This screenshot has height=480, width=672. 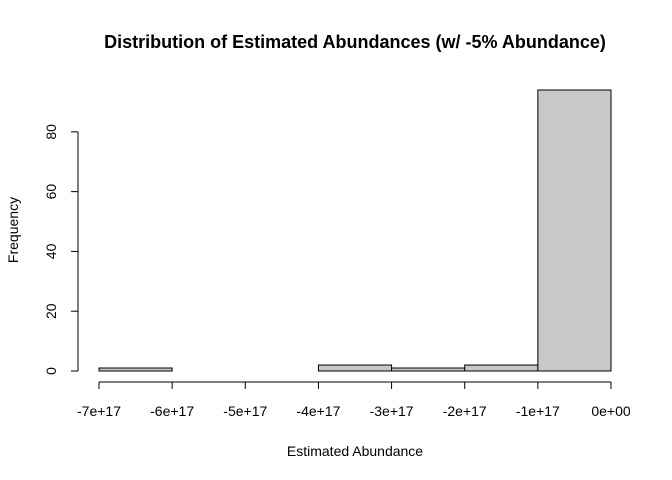 I want to click on x-tick-label: -1e+17, so click(x=538, y=411).